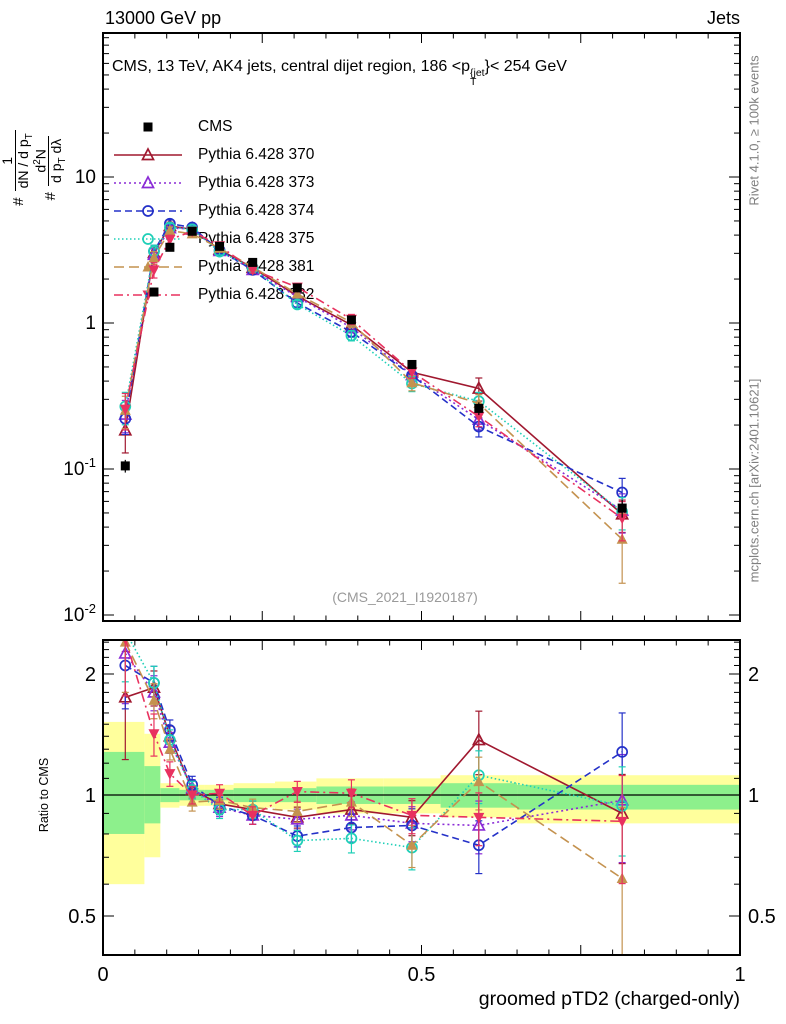 The width and height of the screenshot is (786, 1024). Describe the element at coordinates (422, 975) in the screenshot. I see `x-tick-label: 0.5` at that location.